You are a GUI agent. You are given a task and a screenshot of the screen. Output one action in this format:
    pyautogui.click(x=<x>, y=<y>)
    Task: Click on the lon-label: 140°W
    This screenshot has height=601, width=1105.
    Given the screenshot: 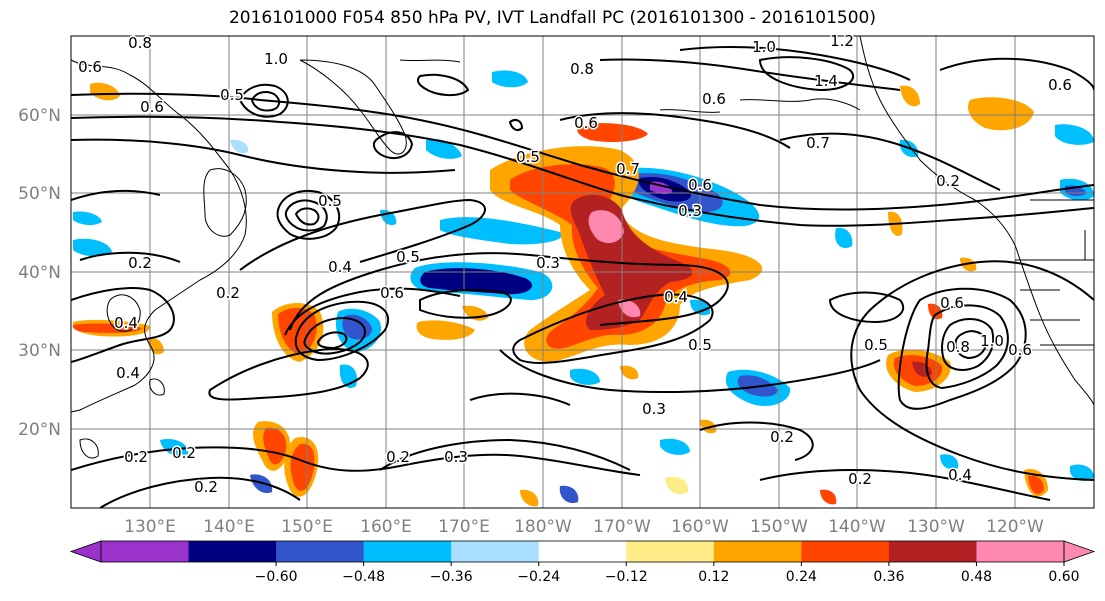 What is the action you would take?
    pyautogui.click(x=857, y=527)
    